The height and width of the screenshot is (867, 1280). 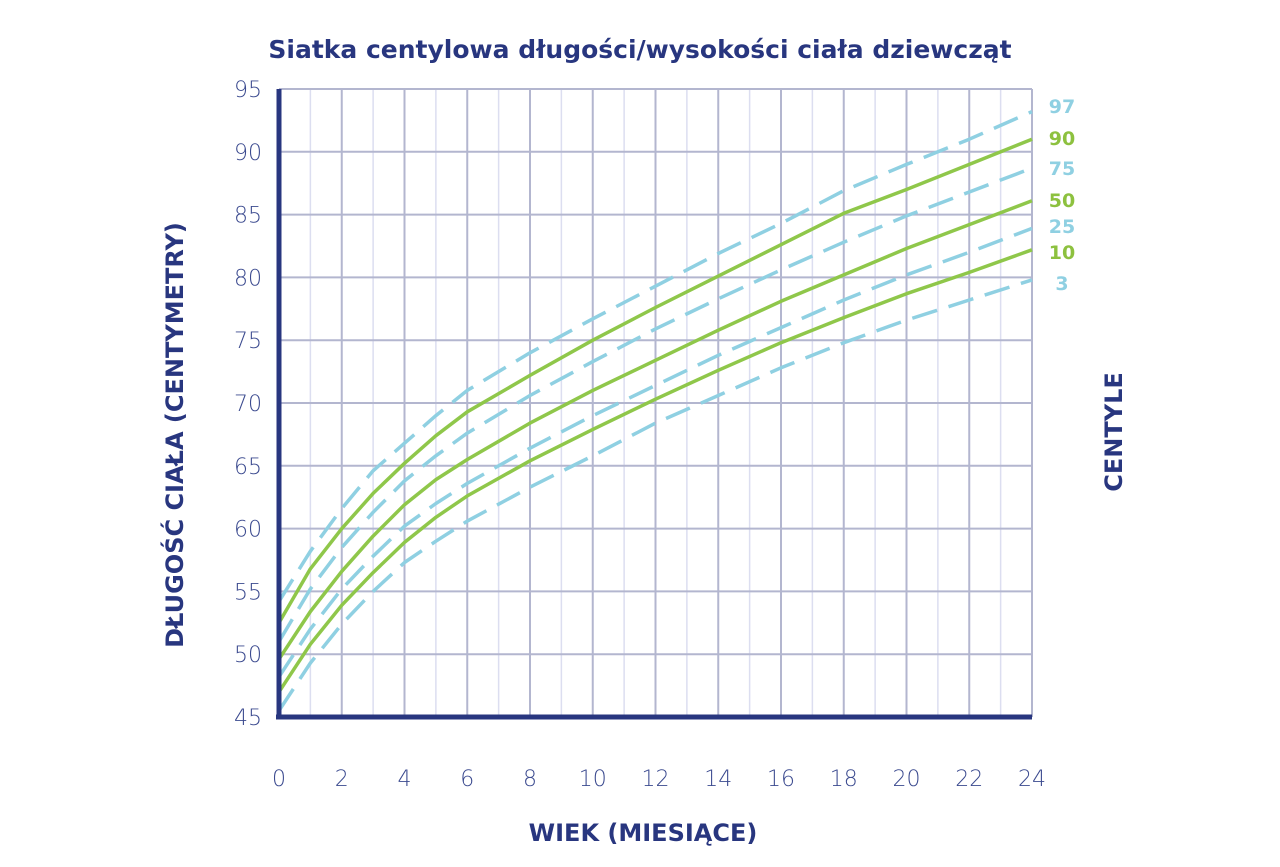 What do you see at coordinates (907, 779) in the screenshot?
I see `x-tick-label: 20` at bounding box center [907, 779].